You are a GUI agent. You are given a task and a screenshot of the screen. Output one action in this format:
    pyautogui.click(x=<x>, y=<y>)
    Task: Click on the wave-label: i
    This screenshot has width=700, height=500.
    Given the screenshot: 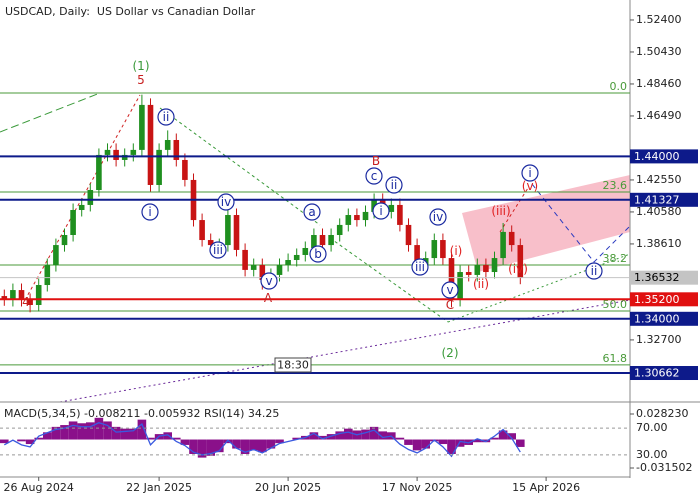 What is the action you would take?
    pyautogui.click(x=149, y=212)
    